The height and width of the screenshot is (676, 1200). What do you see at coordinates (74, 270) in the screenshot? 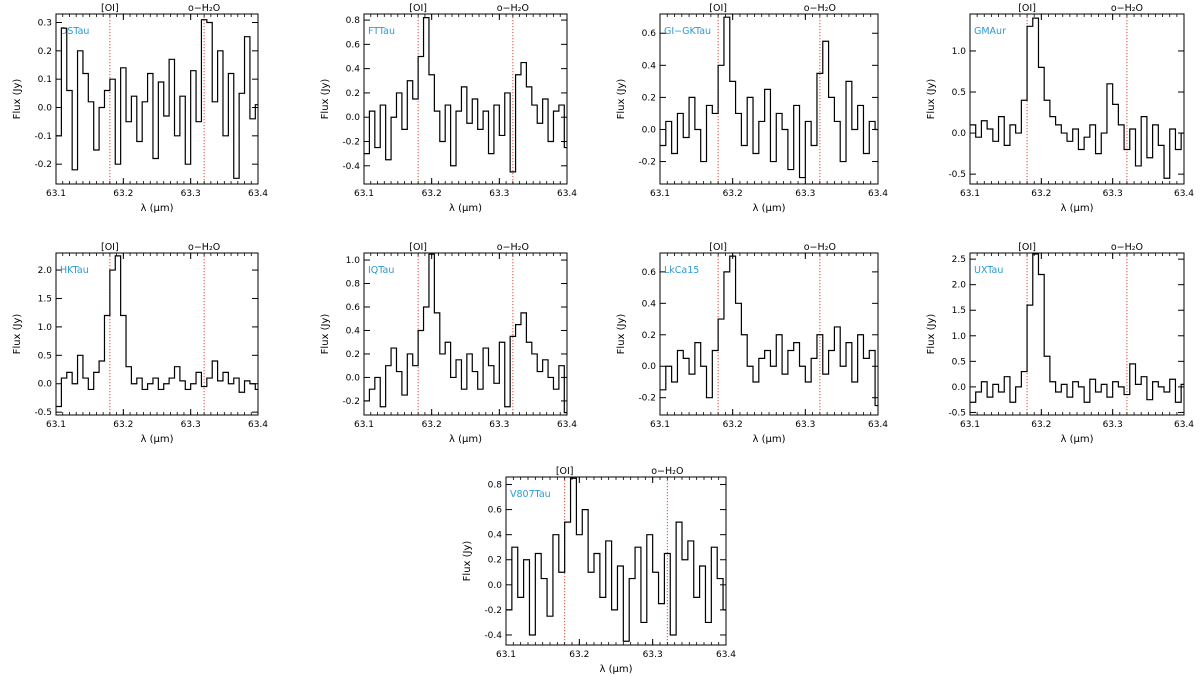
I see `star-name-label: HKTau` at bounding box center [74, 270].